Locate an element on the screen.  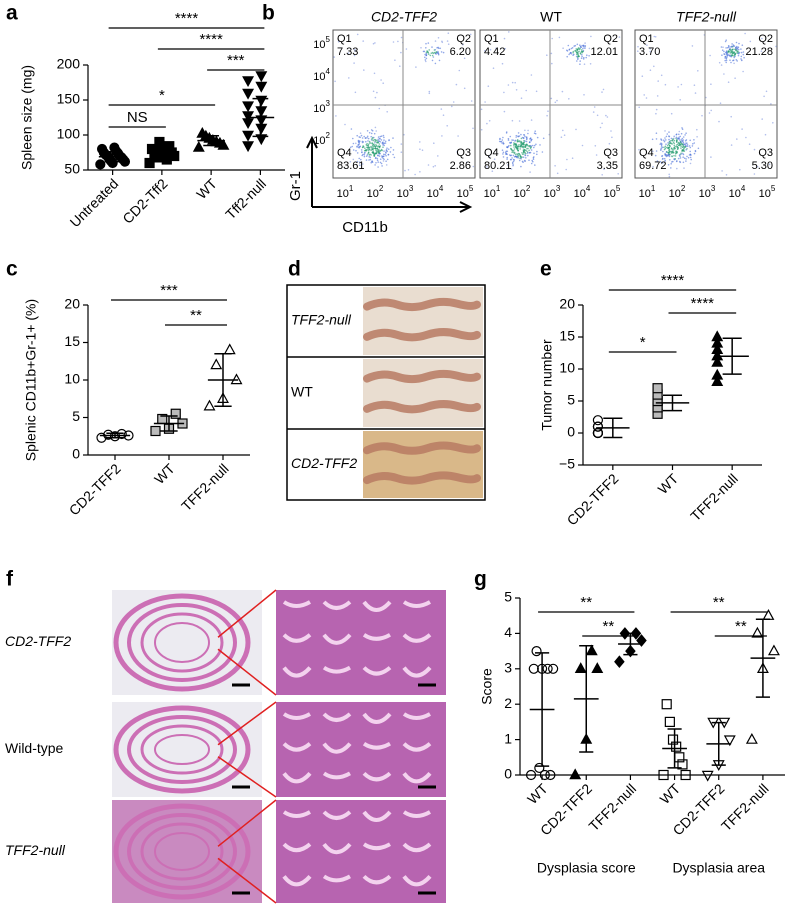
panel-label: b is located at coordinates (268, 13).